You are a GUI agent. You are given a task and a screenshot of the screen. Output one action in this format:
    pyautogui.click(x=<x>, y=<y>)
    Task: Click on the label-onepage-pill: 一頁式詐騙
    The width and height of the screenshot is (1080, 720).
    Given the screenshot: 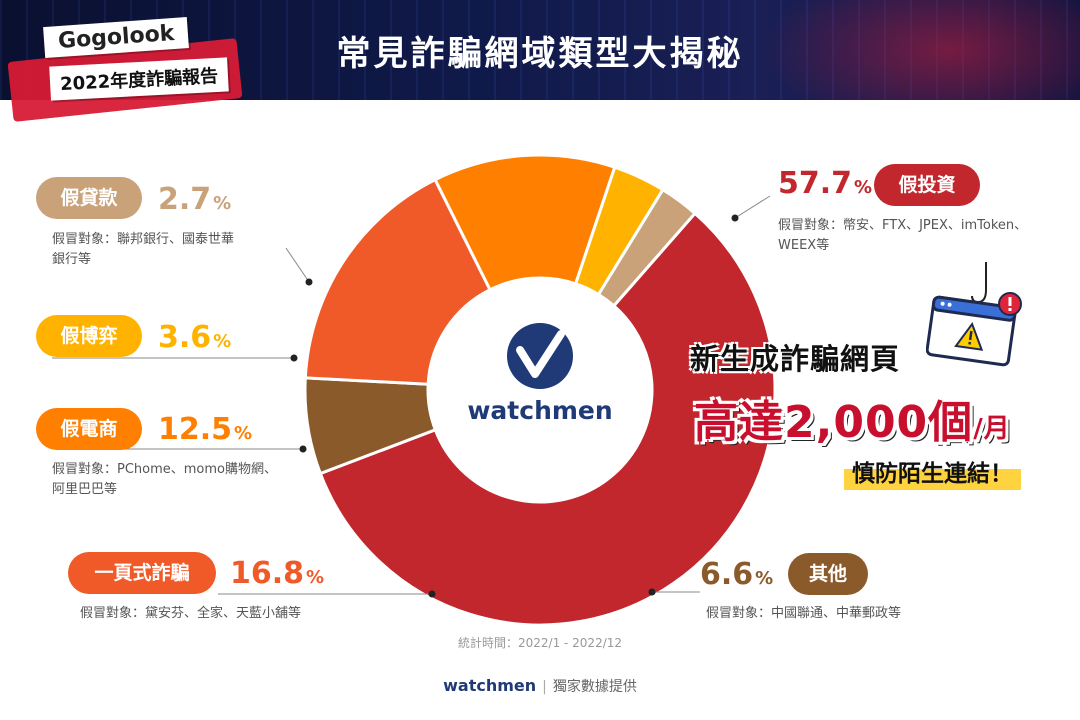 What is the action you would take?
    pyautogui.click(x=142, y=573)
    